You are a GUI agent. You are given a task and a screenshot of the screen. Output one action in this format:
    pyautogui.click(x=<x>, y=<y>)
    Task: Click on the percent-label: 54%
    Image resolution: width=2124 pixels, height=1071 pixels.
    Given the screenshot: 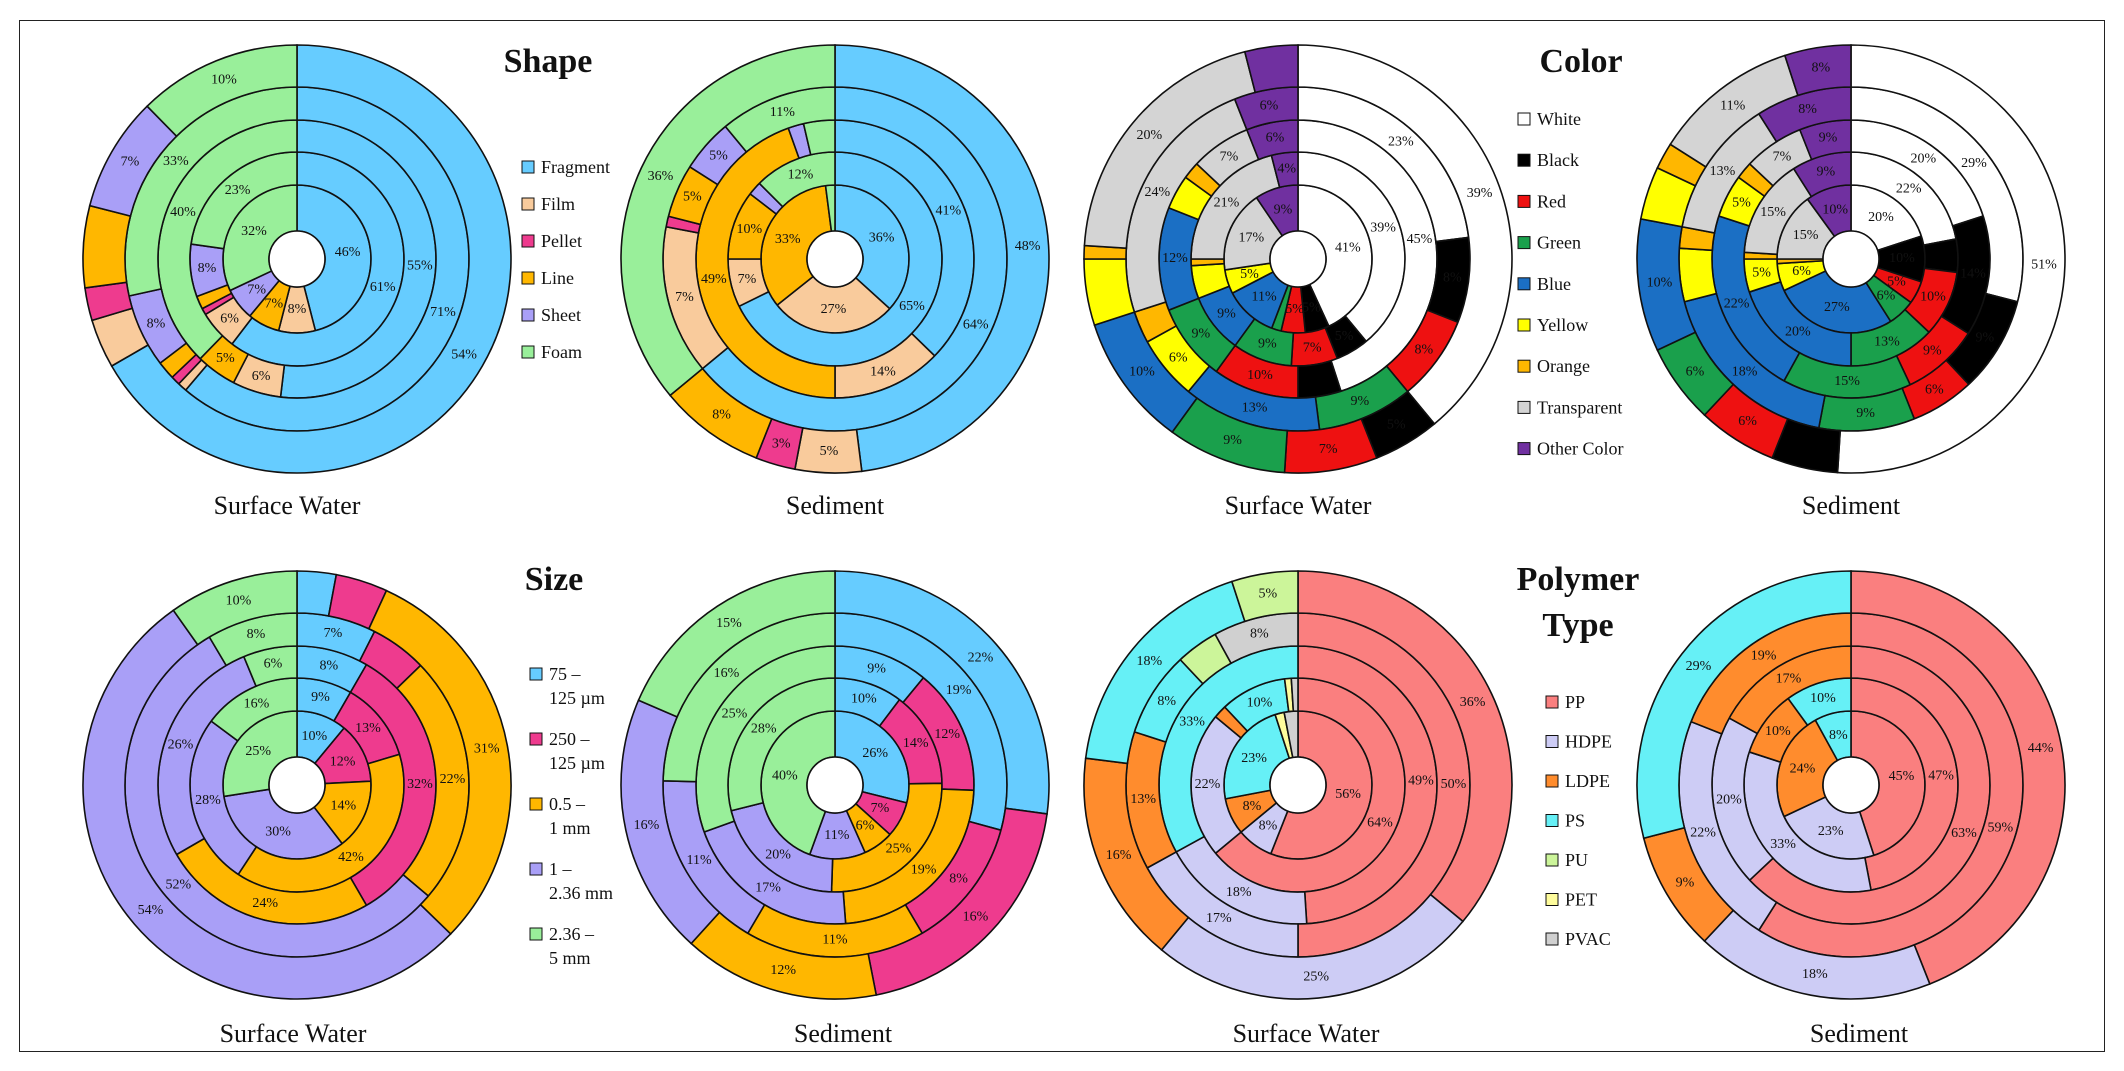 What is the action you would take?
    pyautogui.click(x=464, y=355)
    